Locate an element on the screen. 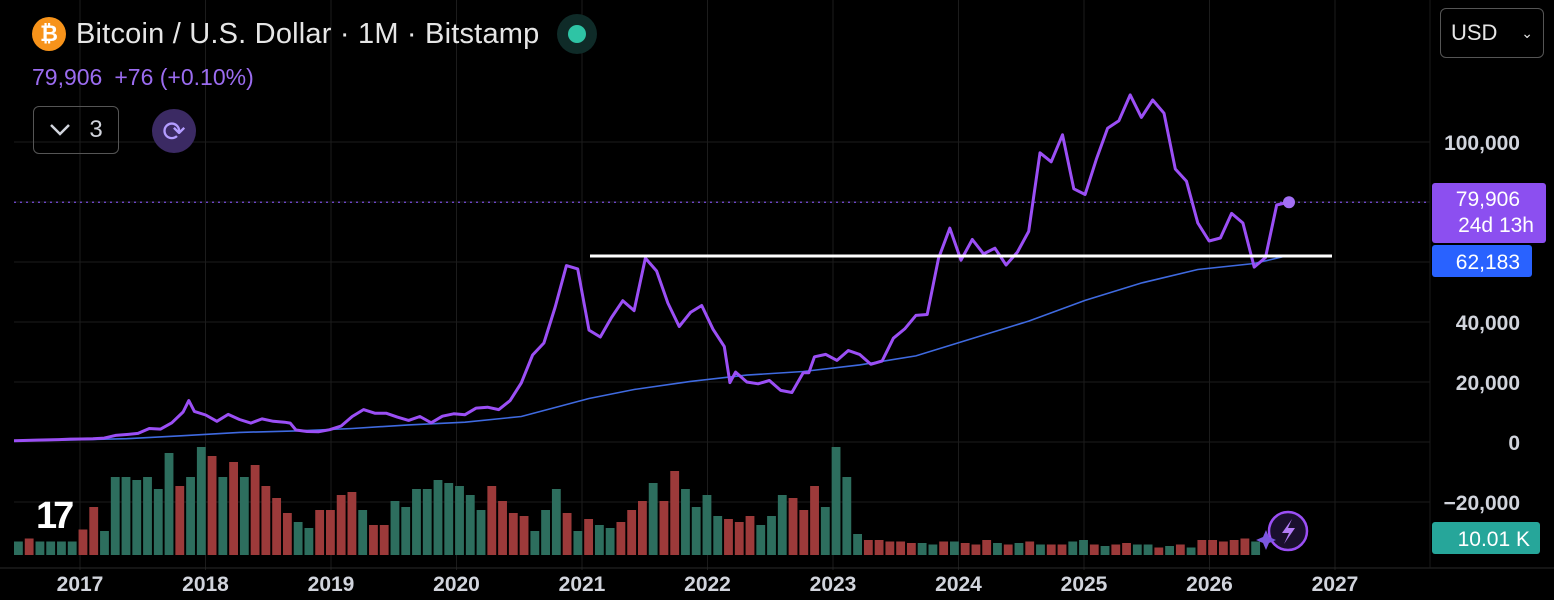 The height and width of the screenshot is (600, 1554). sync-icon: ⟳ is located at coordinates (174, 131).